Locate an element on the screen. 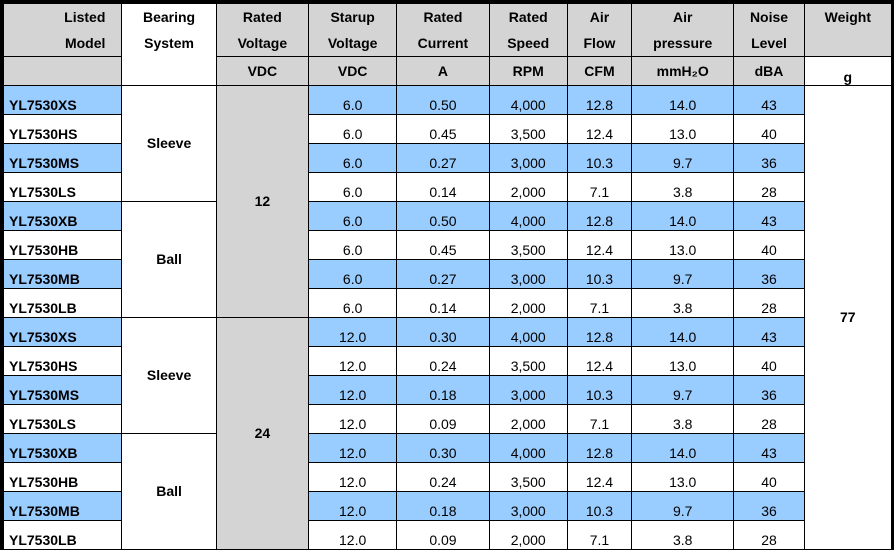 The width and height of the screenshot is (894, 550). header-rated-current: Rated Current is located at coordinates (443, 30).